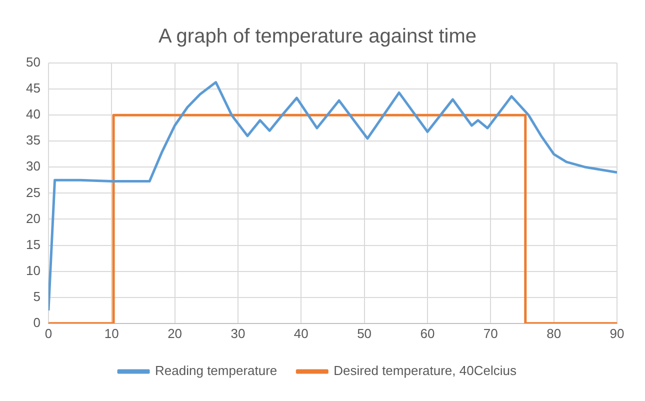  Describe the element at coordinates (301, 333) in the screenshot. I see `x-tick-label: 40` at that location.